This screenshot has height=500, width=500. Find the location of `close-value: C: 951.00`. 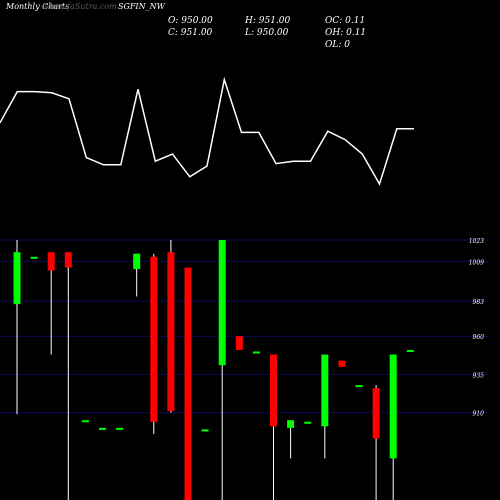

close-value: C: 951.00 is located at coordinates (190, 33).